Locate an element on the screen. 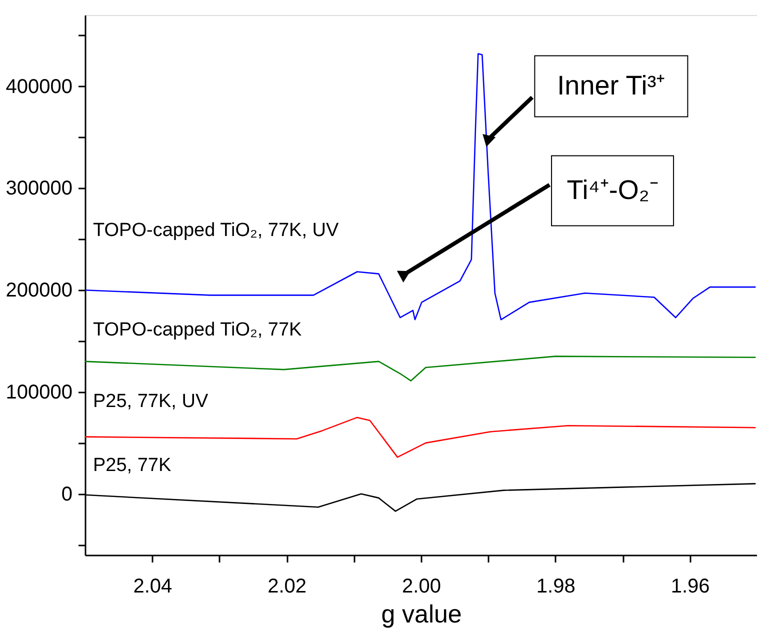 The width and height of the screenshot is (776, 633). x-tick-label: 1.98 is located at coordinates (556, 587).